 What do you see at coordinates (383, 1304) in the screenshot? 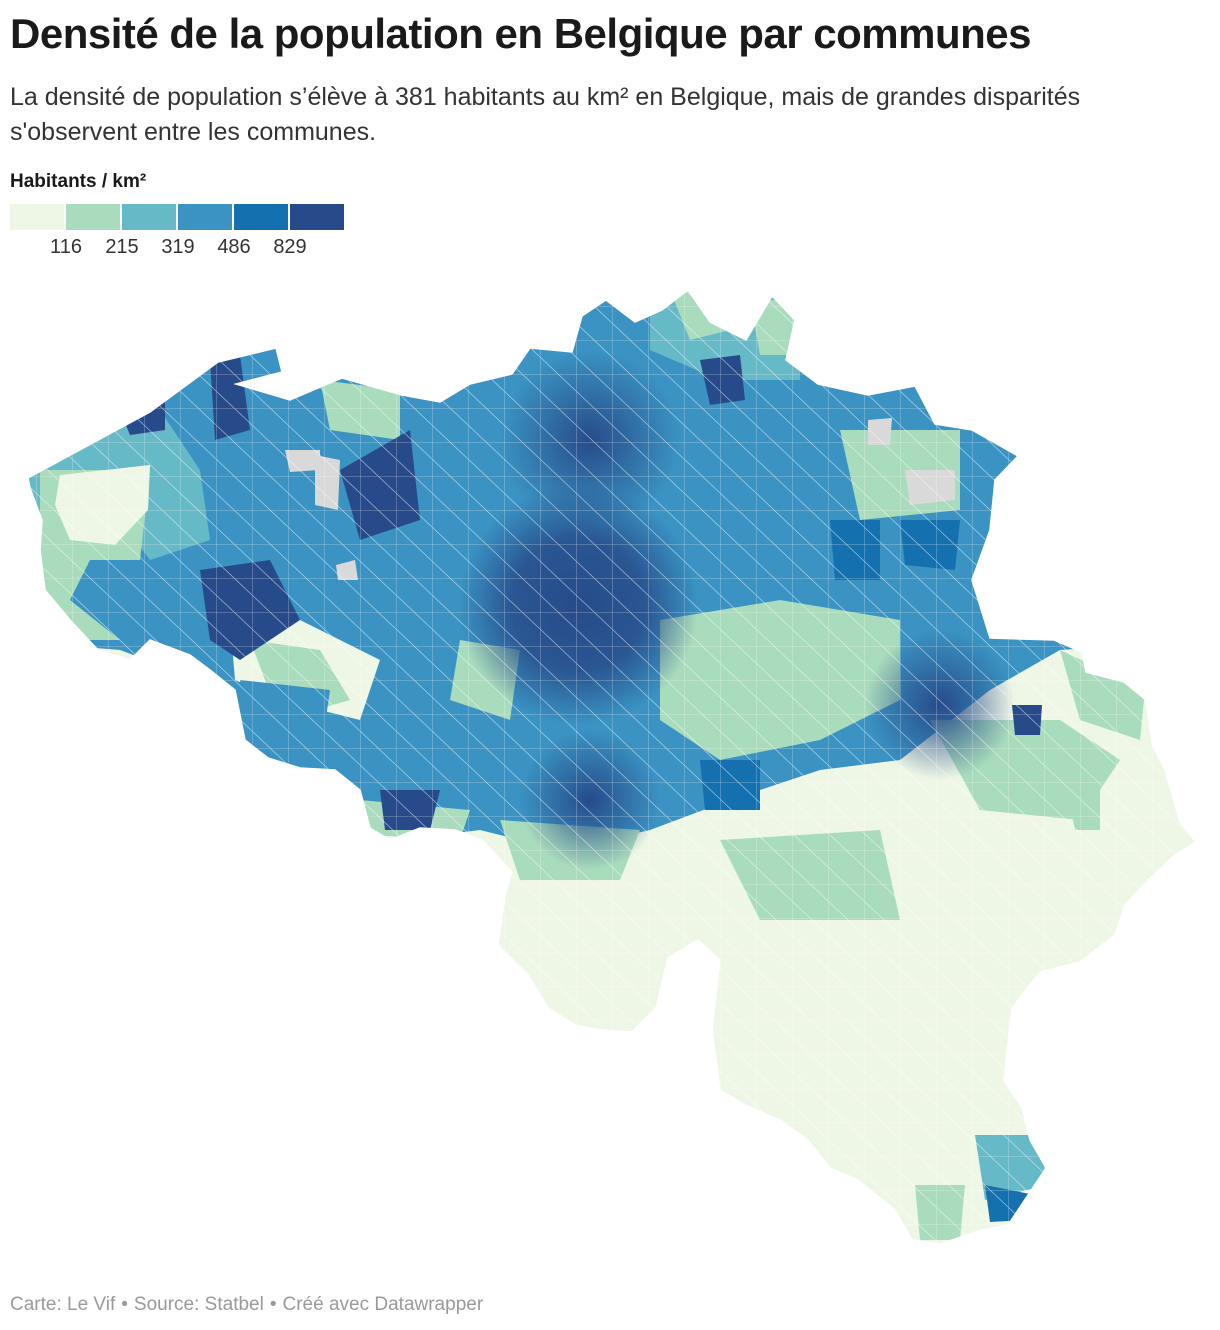
I see `tool-credit: Créé avec Datawrapper` at bounding box center [383, 1304].